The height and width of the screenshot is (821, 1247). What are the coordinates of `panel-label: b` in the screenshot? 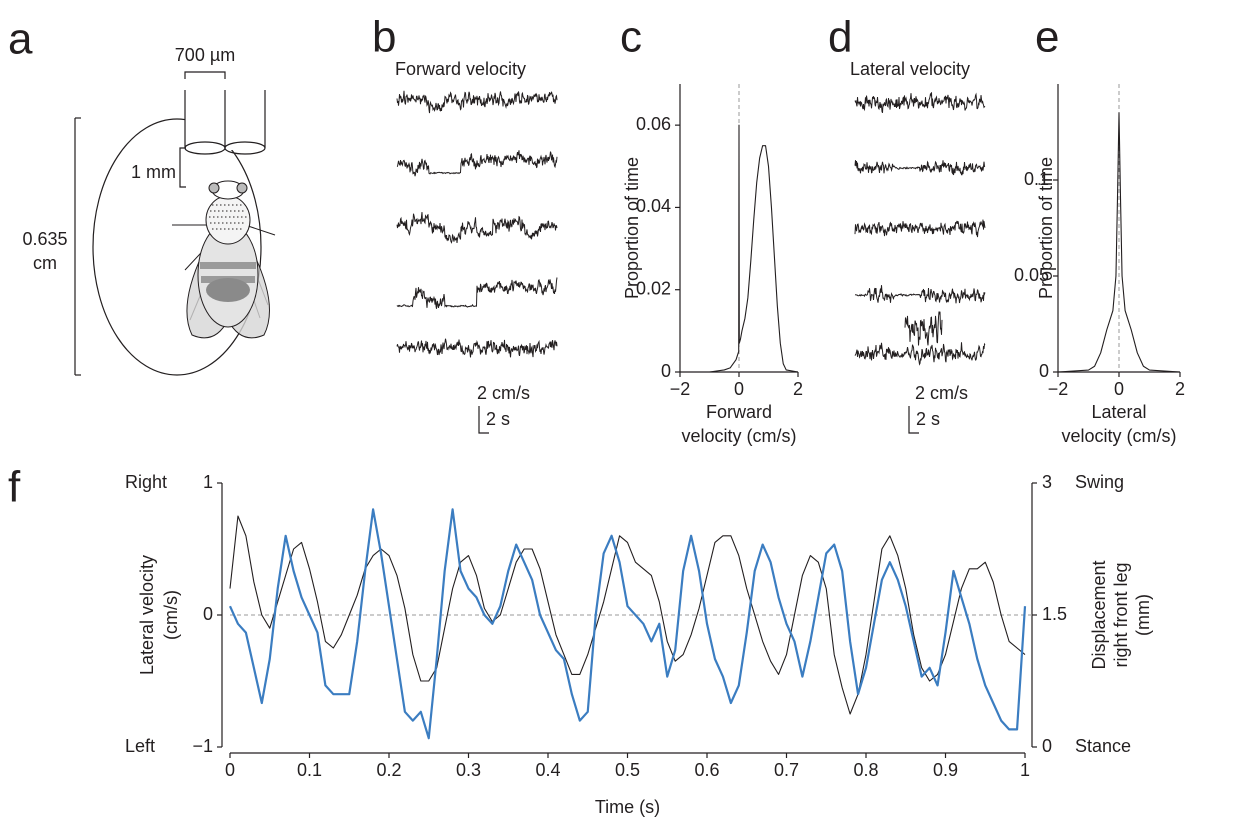 It's located at (384, 37).